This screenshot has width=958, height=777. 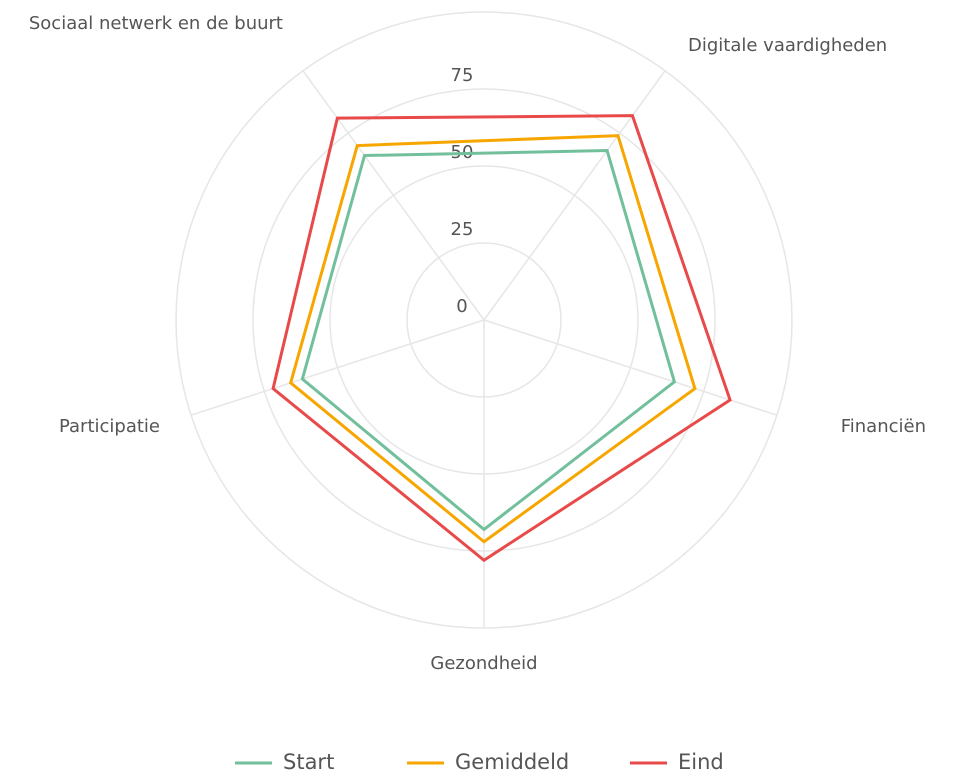 I want to click on axis-label: Gezondheid, so click(x=484, y=663).